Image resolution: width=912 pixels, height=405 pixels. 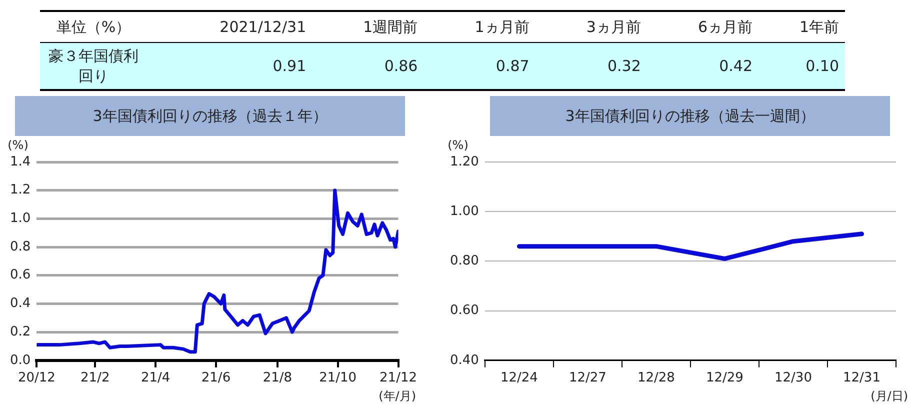 I want to click on chart-title: 3年国債利回りの推移（過去一週間）, so click(x=690, y=116).